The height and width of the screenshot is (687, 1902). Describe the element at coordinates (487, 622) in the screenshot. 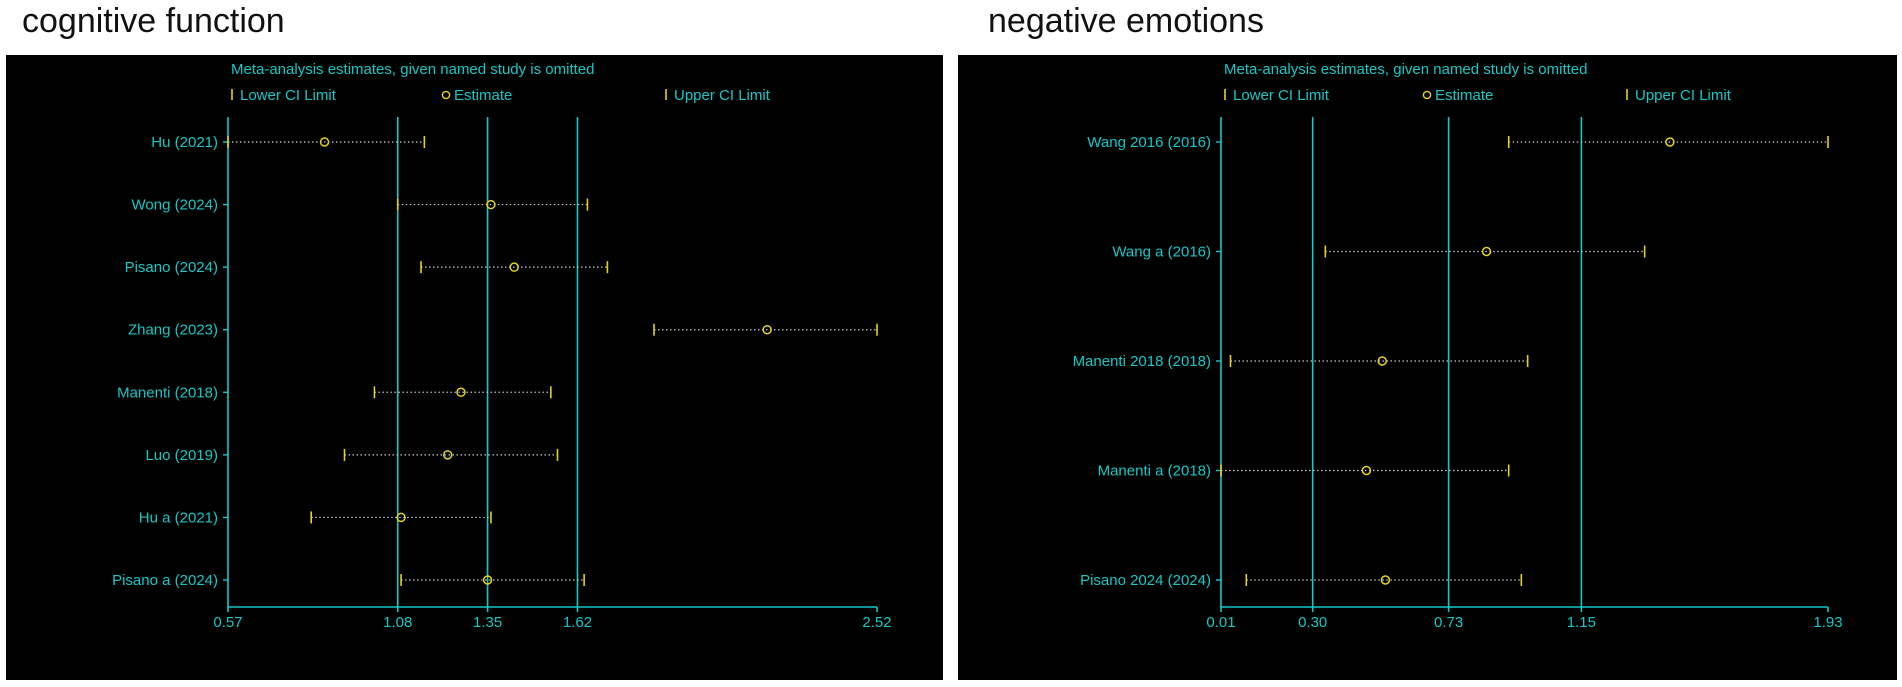

I see `x-tick-label: 1.35` at that location.